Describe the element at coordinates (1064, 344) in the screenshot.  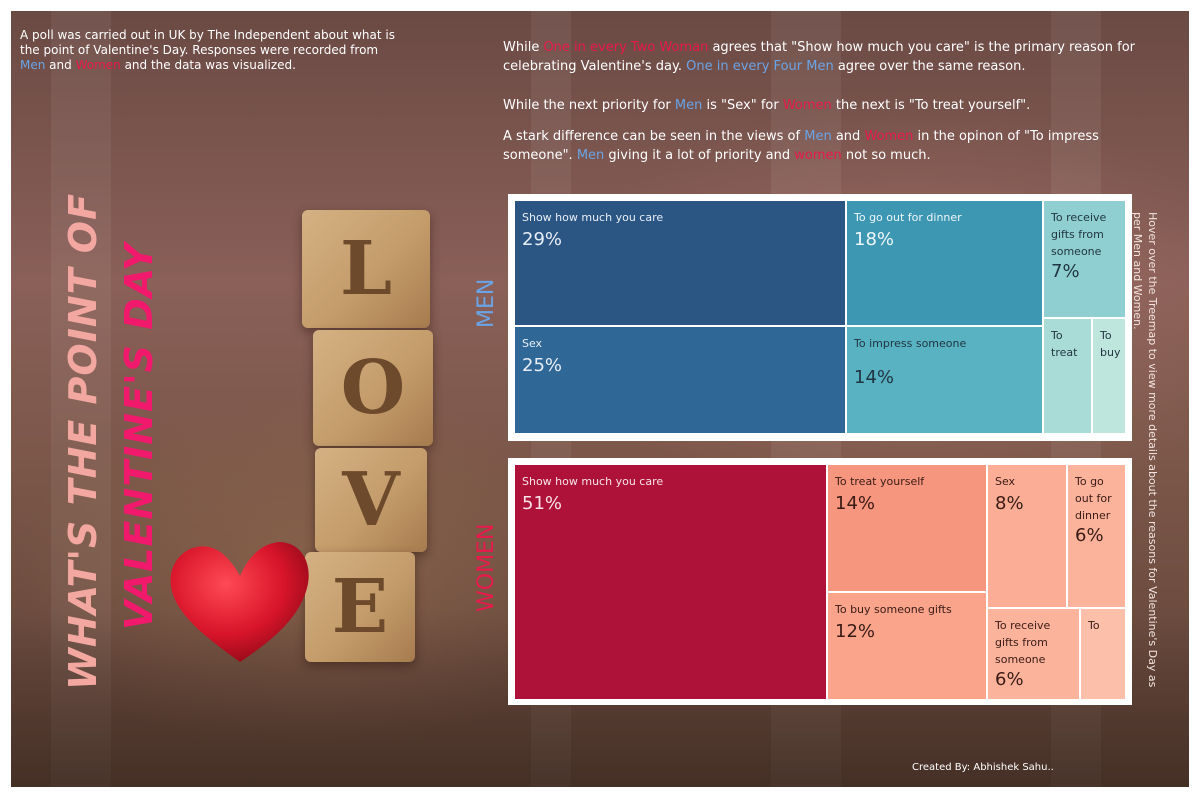
I see `cell-label: To treat` at that location.